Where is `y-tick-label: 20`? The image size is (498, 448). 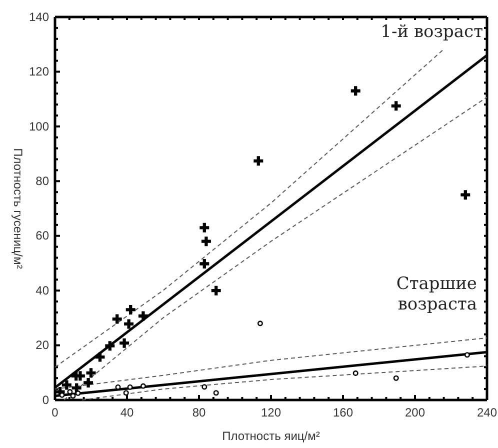 y-tick-label: 20 is located at coordinates (43, 345).